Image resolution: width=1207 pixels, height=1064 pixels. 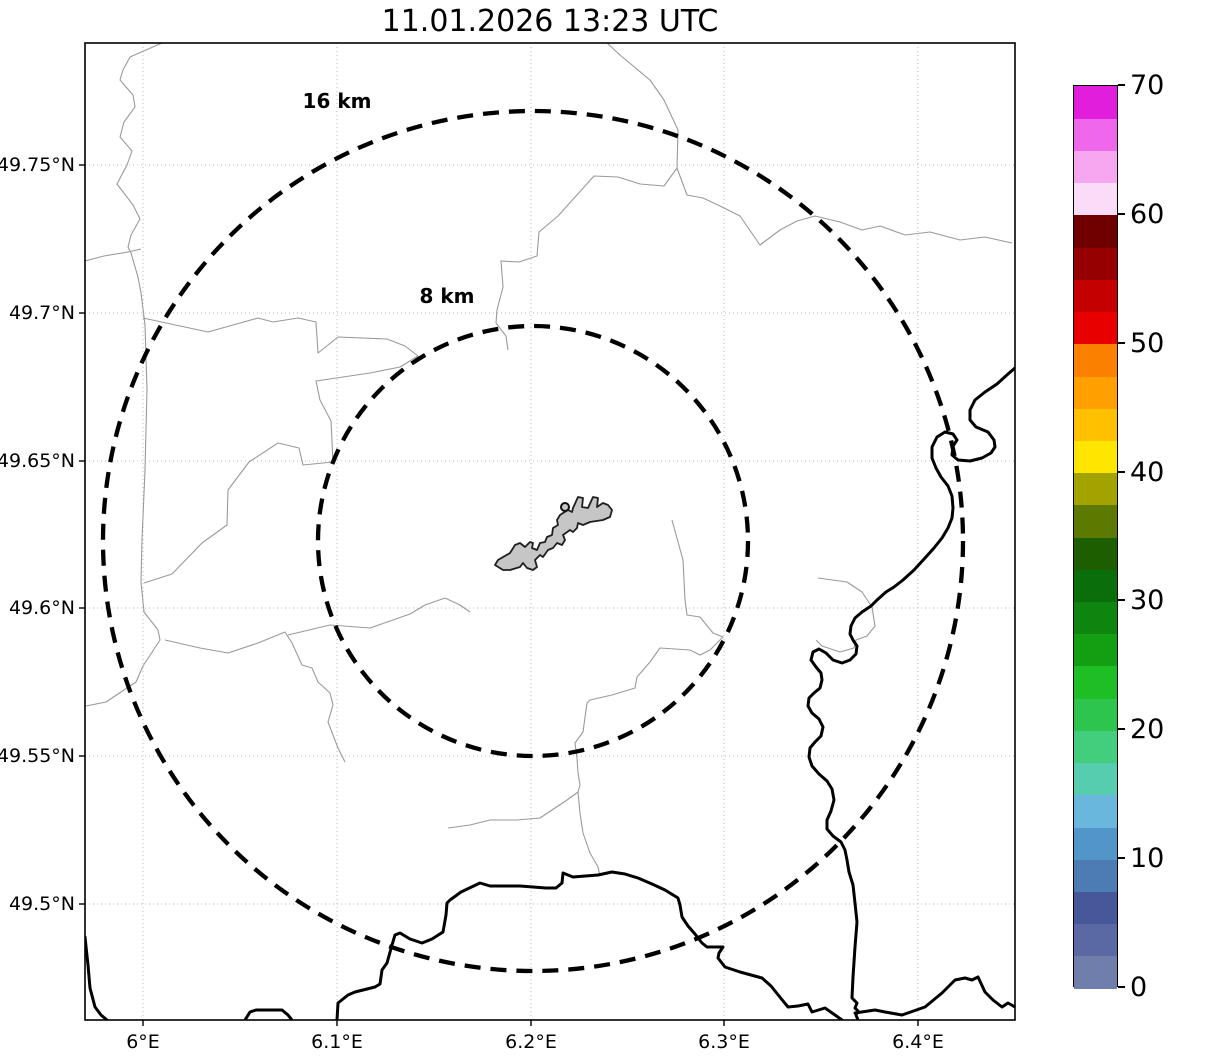 What do you see at coordinates (37, 756) in the screenshot?
I see `y-tick-label: 49.55°N` at bounding box center [37, 756].